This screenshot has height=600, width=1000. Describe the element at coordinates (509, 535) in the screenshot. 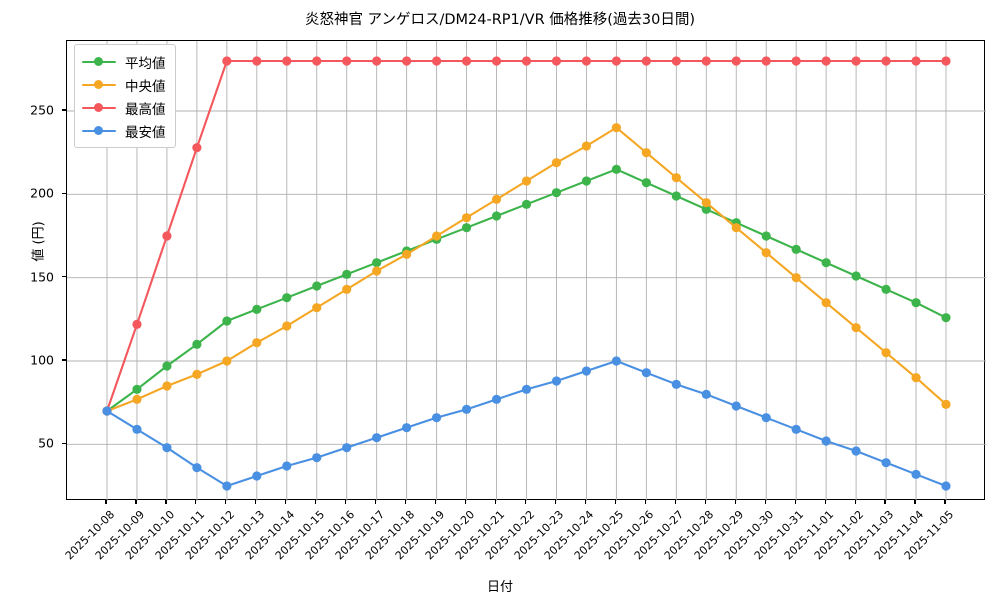

I see `x-tick-label: 2025-10-22` at that location.